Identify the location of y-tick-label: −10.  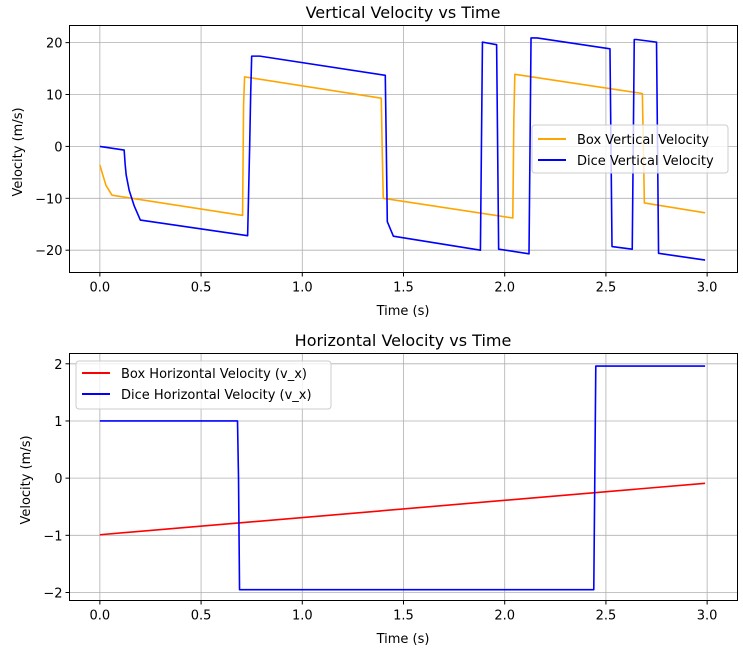
(48, 199).